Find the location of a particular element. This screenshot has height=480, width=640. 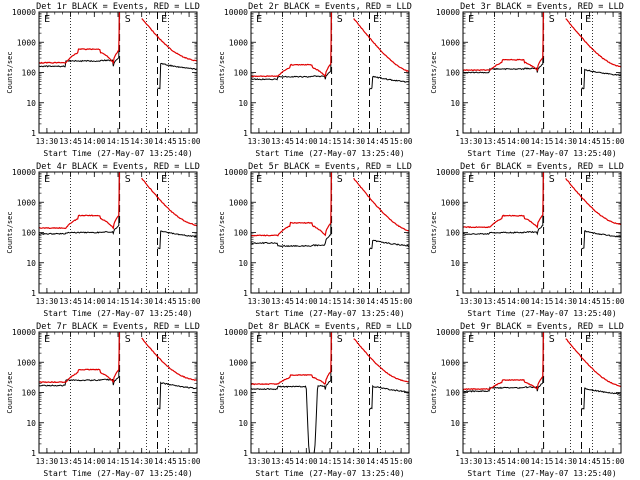

panel-title: Det 4r BLACK = Events, RED = LLD is located at coordinates (118, 167).